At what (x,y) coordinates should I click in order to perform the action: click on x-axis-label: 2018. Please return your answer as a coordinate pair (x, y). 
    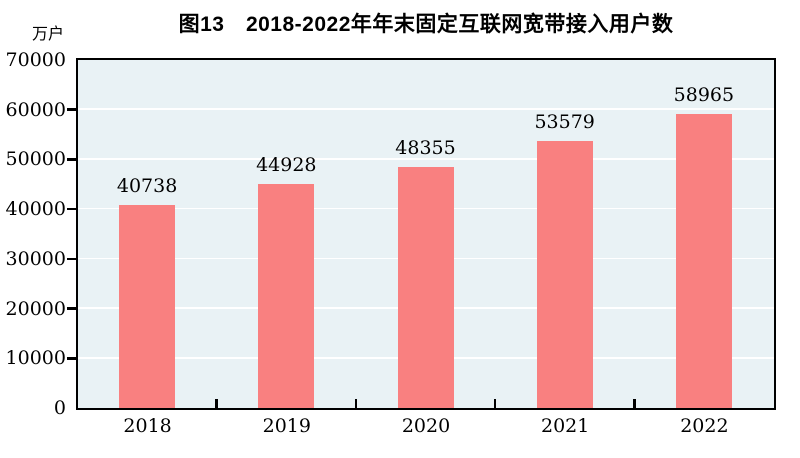
    Looking at the image, I should click on (147, 426).